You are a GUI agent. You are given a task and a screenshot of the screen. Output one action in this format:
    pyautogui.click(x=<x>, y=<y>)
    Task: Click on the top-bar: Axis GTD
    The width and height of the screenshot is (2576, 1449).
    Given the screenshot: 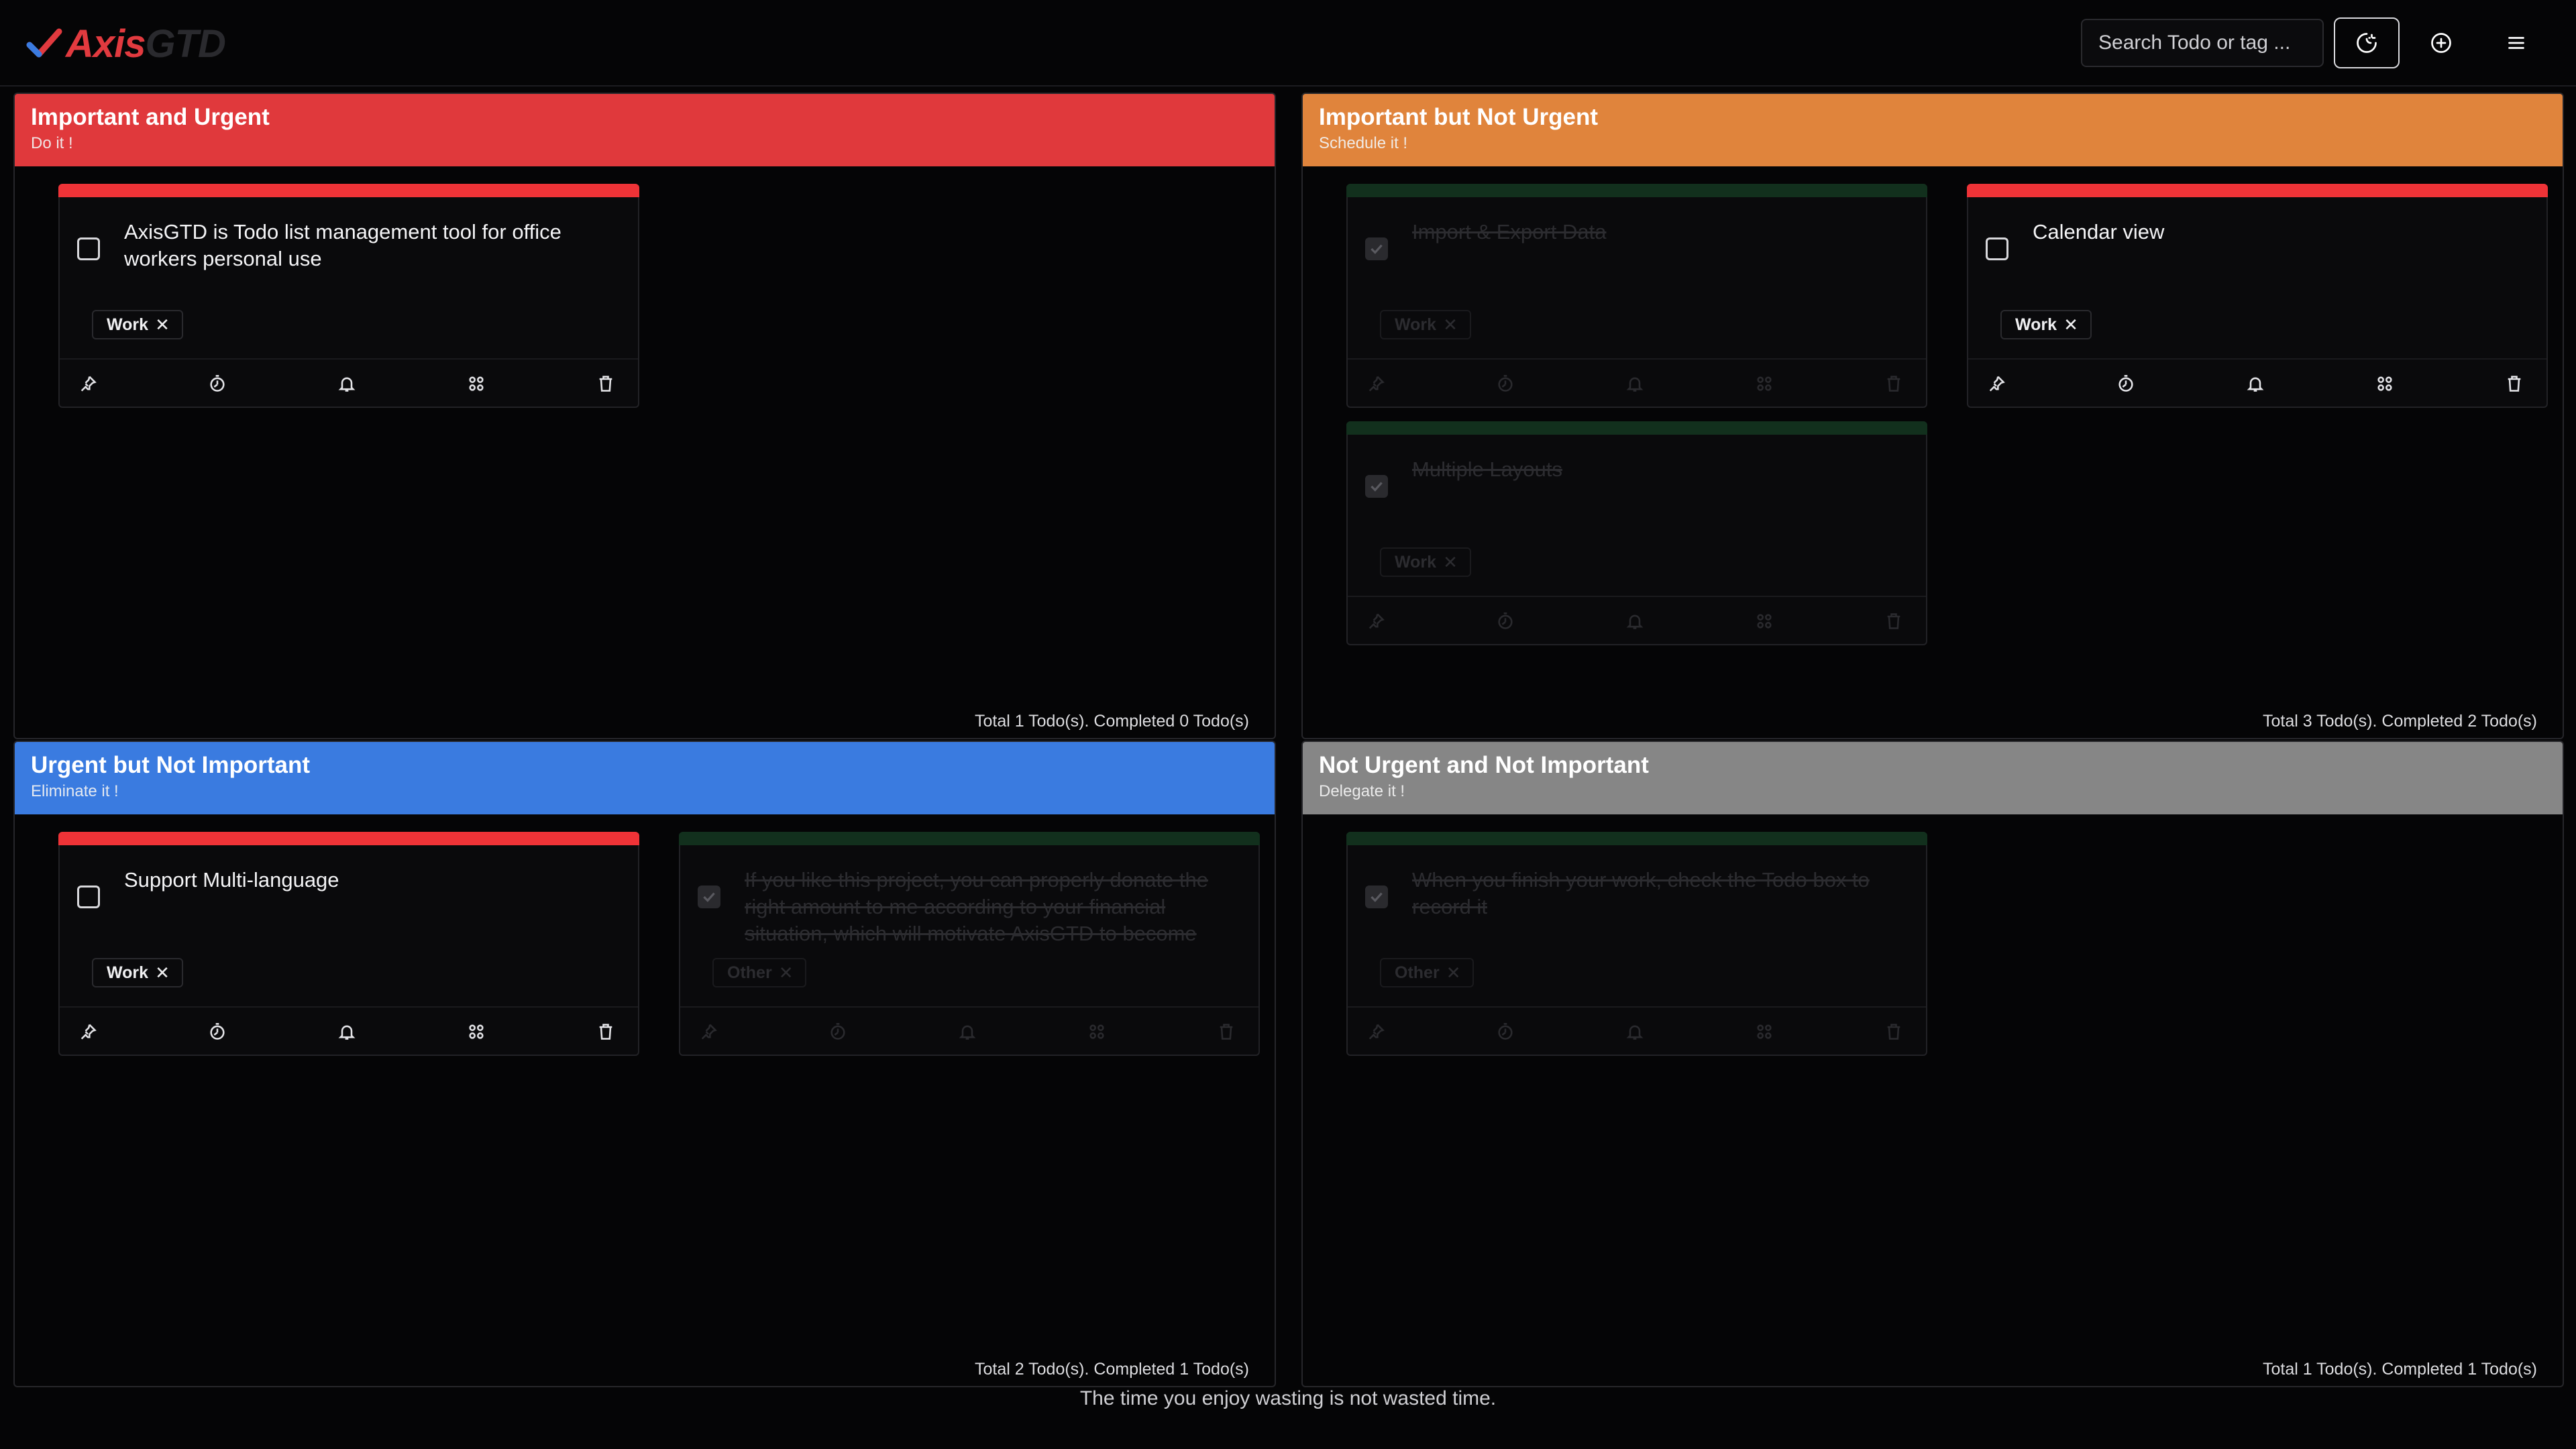 What is the action you would take?
    pyautogui.click(x=1288, y=43)
    